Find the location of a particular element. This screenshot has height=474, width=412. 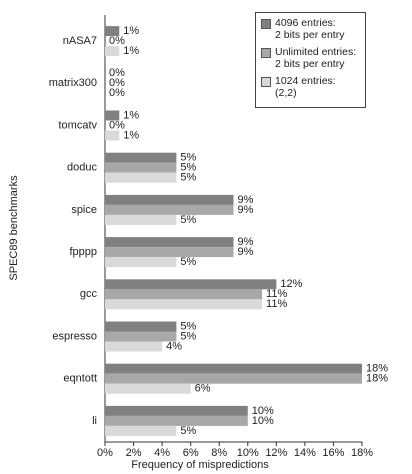

x-tick-label: 12% is located at coordinates (276, 453).